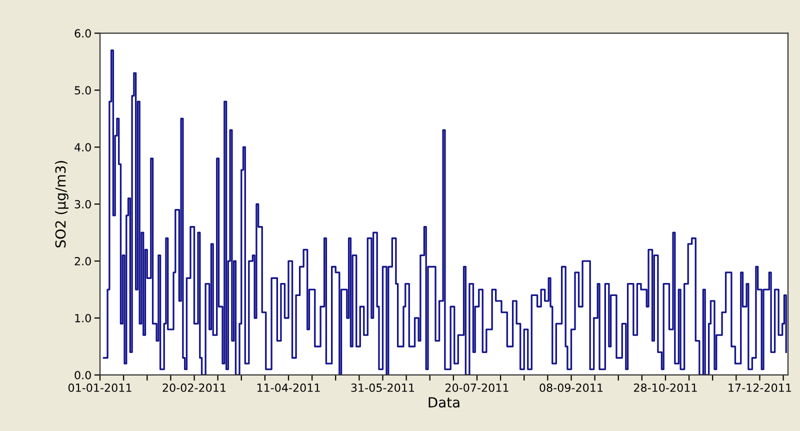  Describe the element at coordinates (82, 33) in the screenshot. I see `y-tick-label: 6.0` at that location.